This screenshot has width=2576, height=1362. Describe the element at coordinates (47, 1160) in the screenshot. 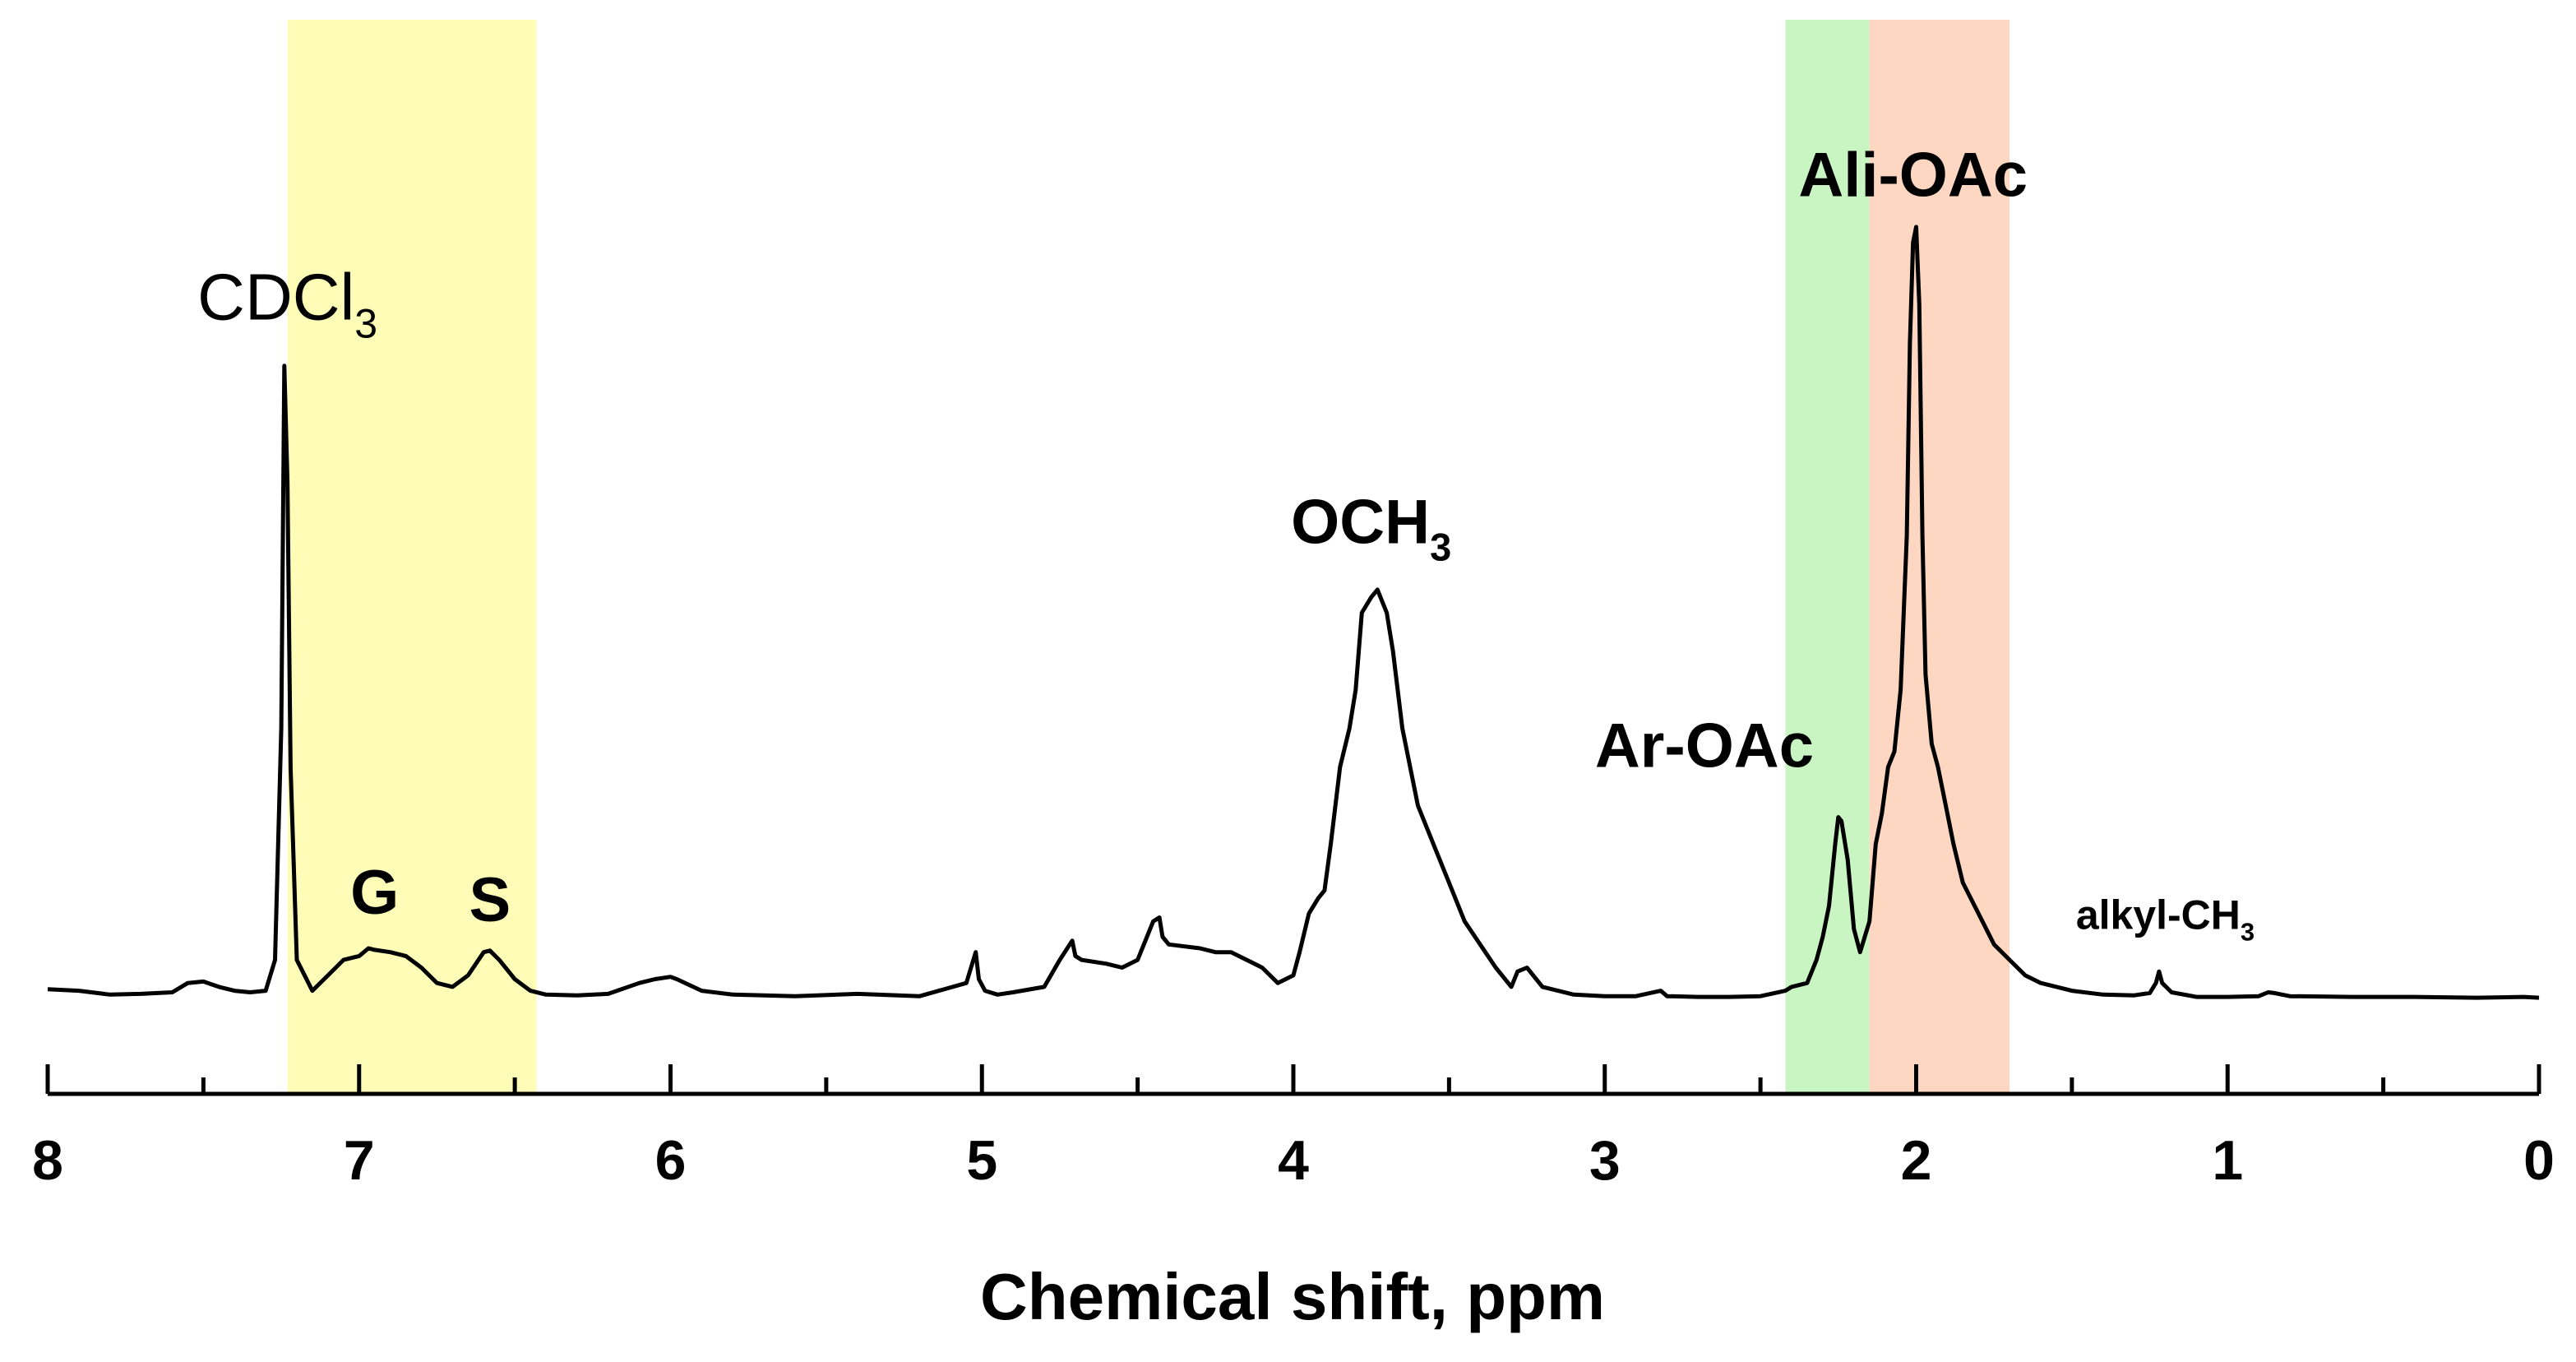

I see `x-tick-label: 8` at that location.